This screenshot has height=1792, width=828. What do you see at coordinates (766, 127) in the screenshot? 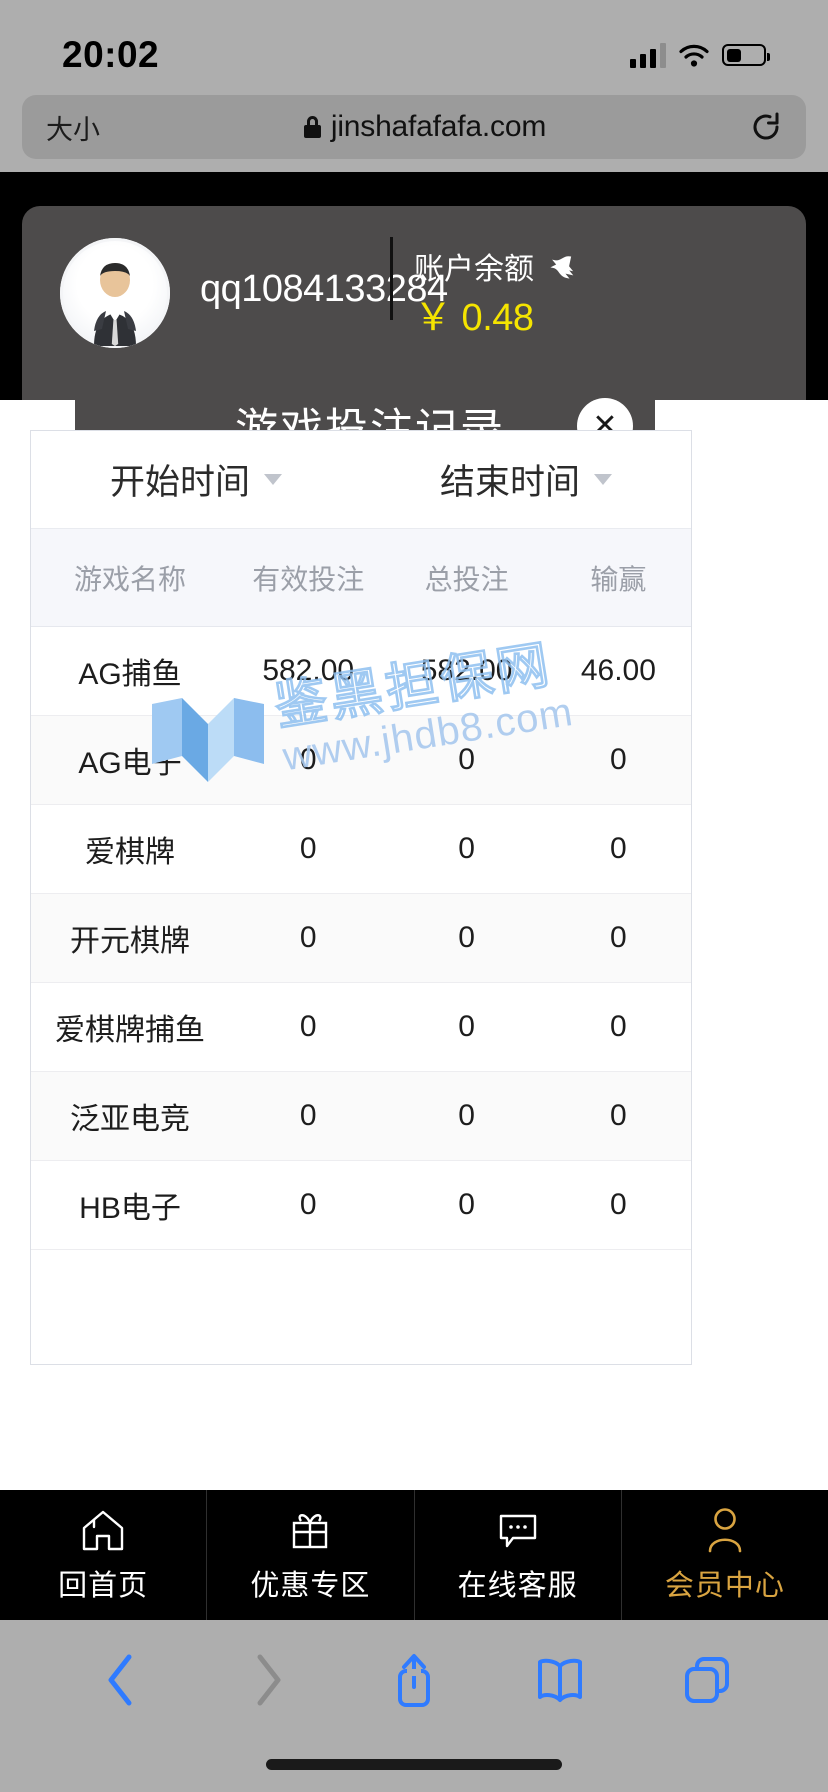
I see `reload-icon` at bounding box center [766, 127].